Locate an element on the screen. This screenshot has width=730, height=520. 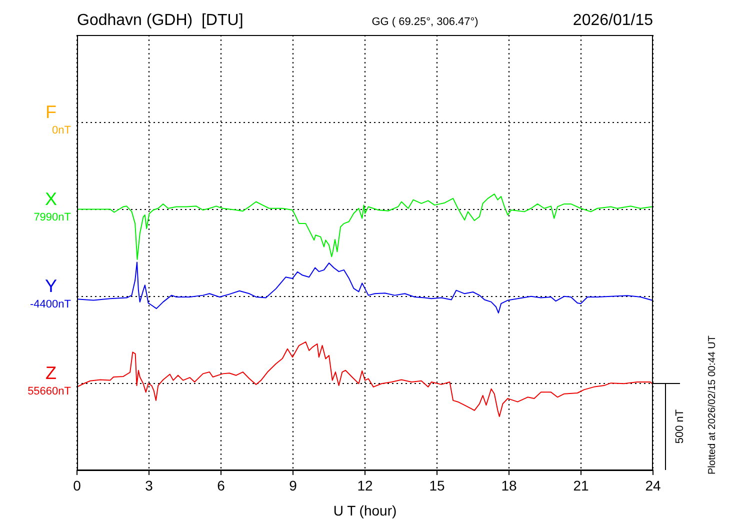
x-tick-label: 12 is located at coordinates (365, 485).